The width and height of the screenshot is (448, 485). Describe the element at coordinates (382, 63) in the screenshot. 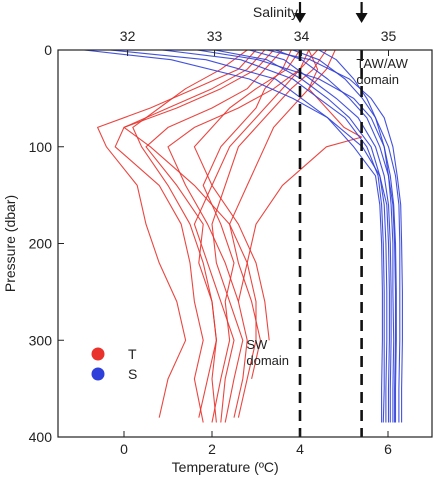

I see `annotation-line: TAW/AW` at that location.